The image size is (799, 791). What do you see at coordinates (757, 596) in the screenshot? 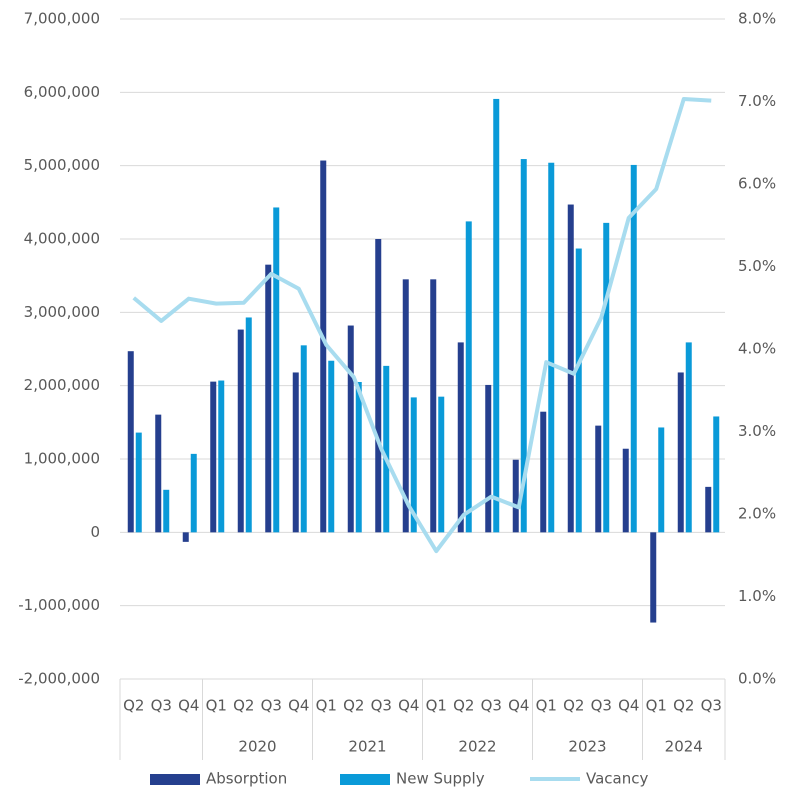
I see `y2-tick-label: 1.0%` at bounding box center [757, 596].